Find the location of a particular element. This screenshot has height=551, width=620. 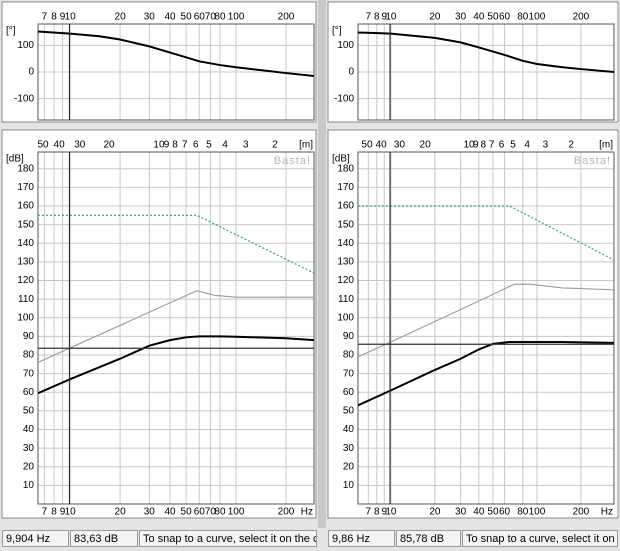

x2-tick-label: 5 is located at coordinates (209, 145).